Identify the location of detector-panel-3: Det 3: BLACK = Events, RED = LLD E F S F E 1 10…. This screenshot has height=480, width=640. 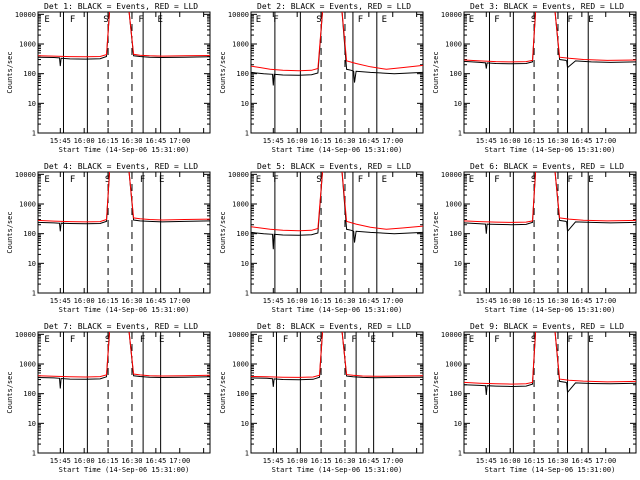
(534, 78).